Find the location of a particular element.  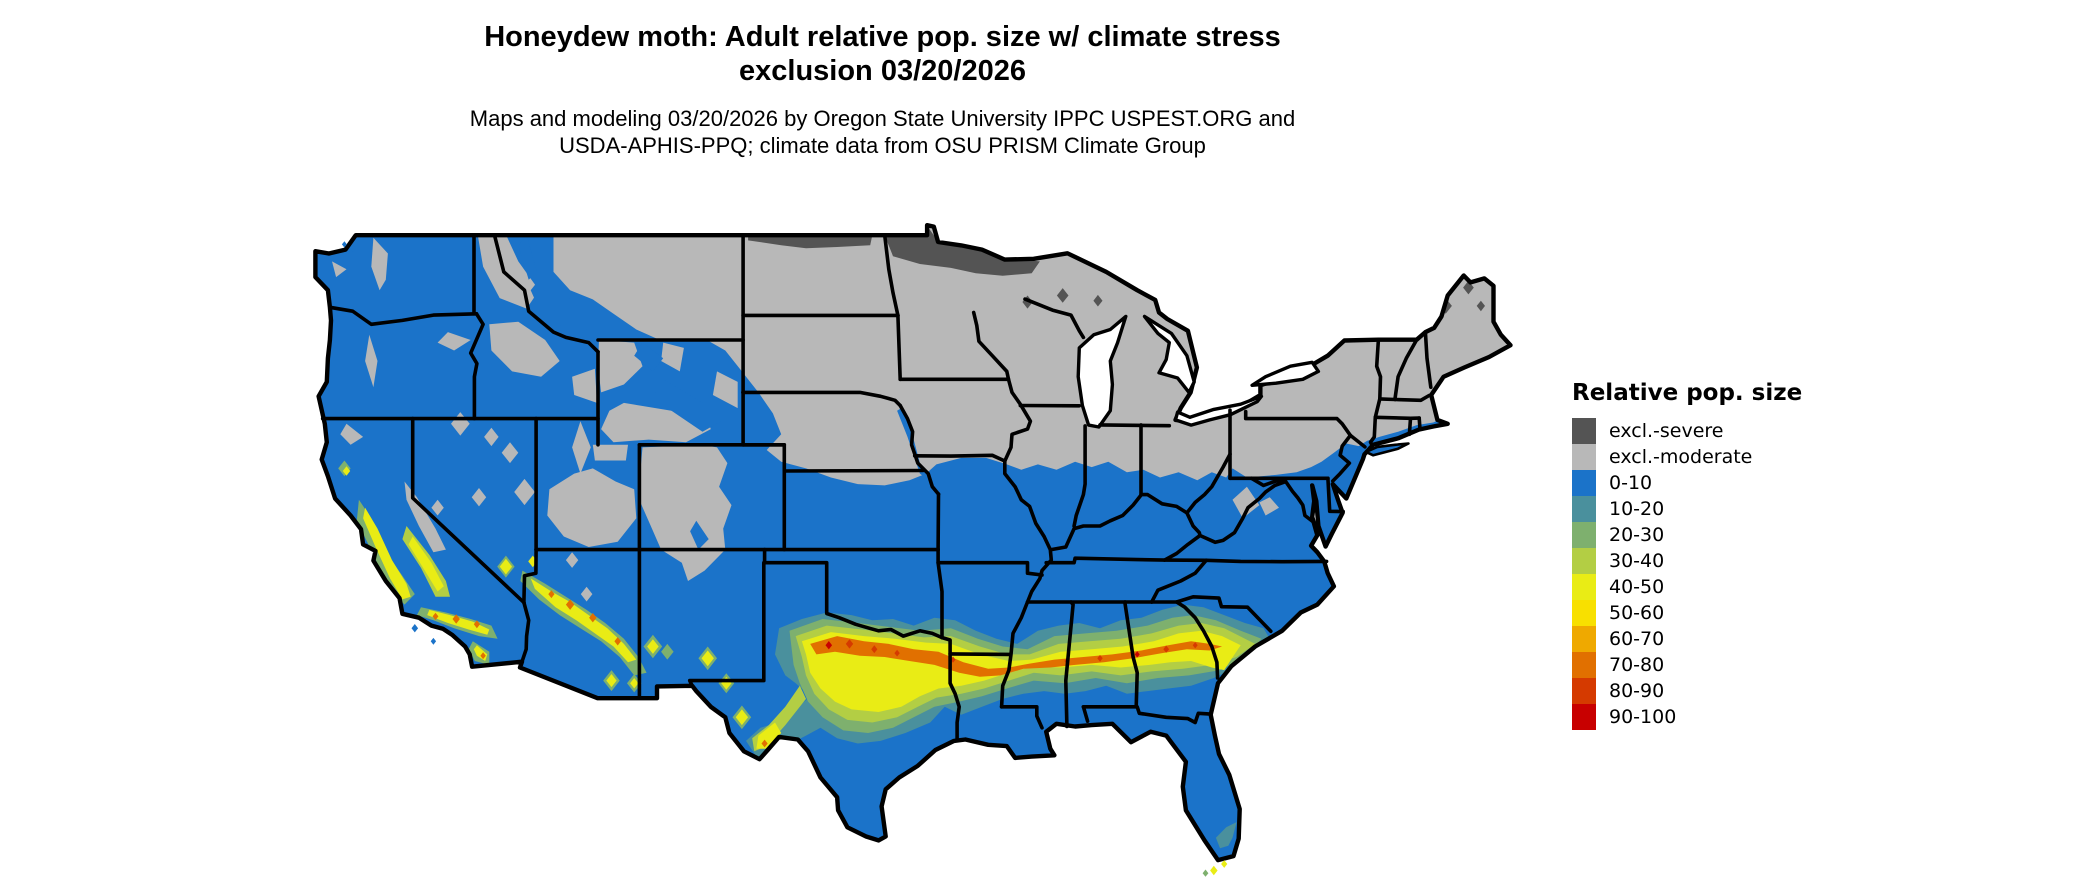

legend-item: 40-50 is located at coordinates (1687, 587).